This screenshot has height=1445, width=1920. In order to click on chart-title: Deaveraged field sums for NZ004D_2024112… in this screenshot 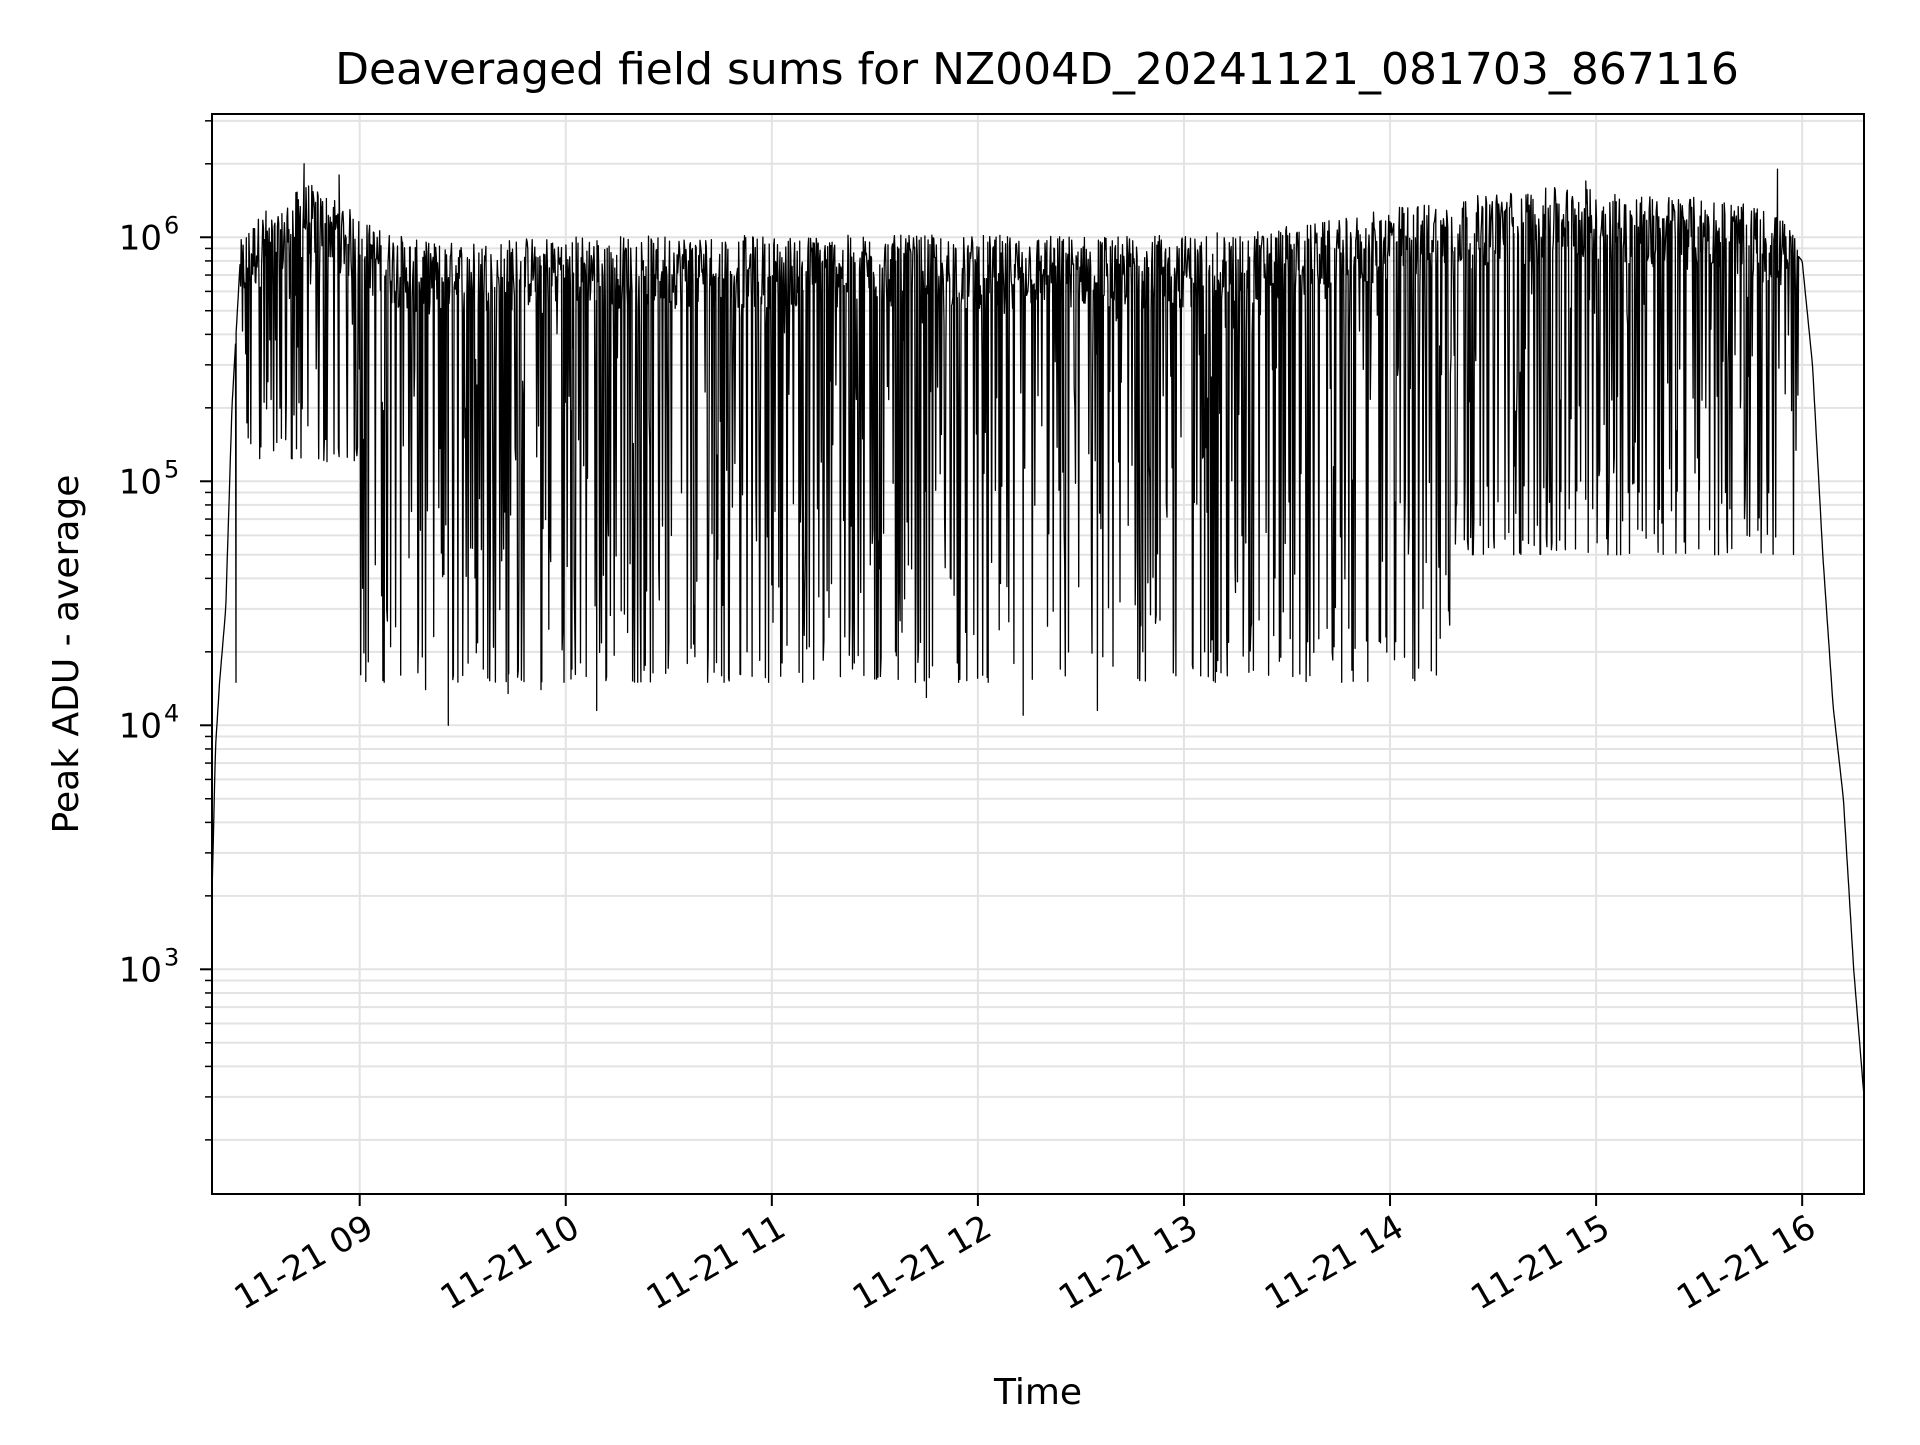, I will do `click(1037, 69)`.